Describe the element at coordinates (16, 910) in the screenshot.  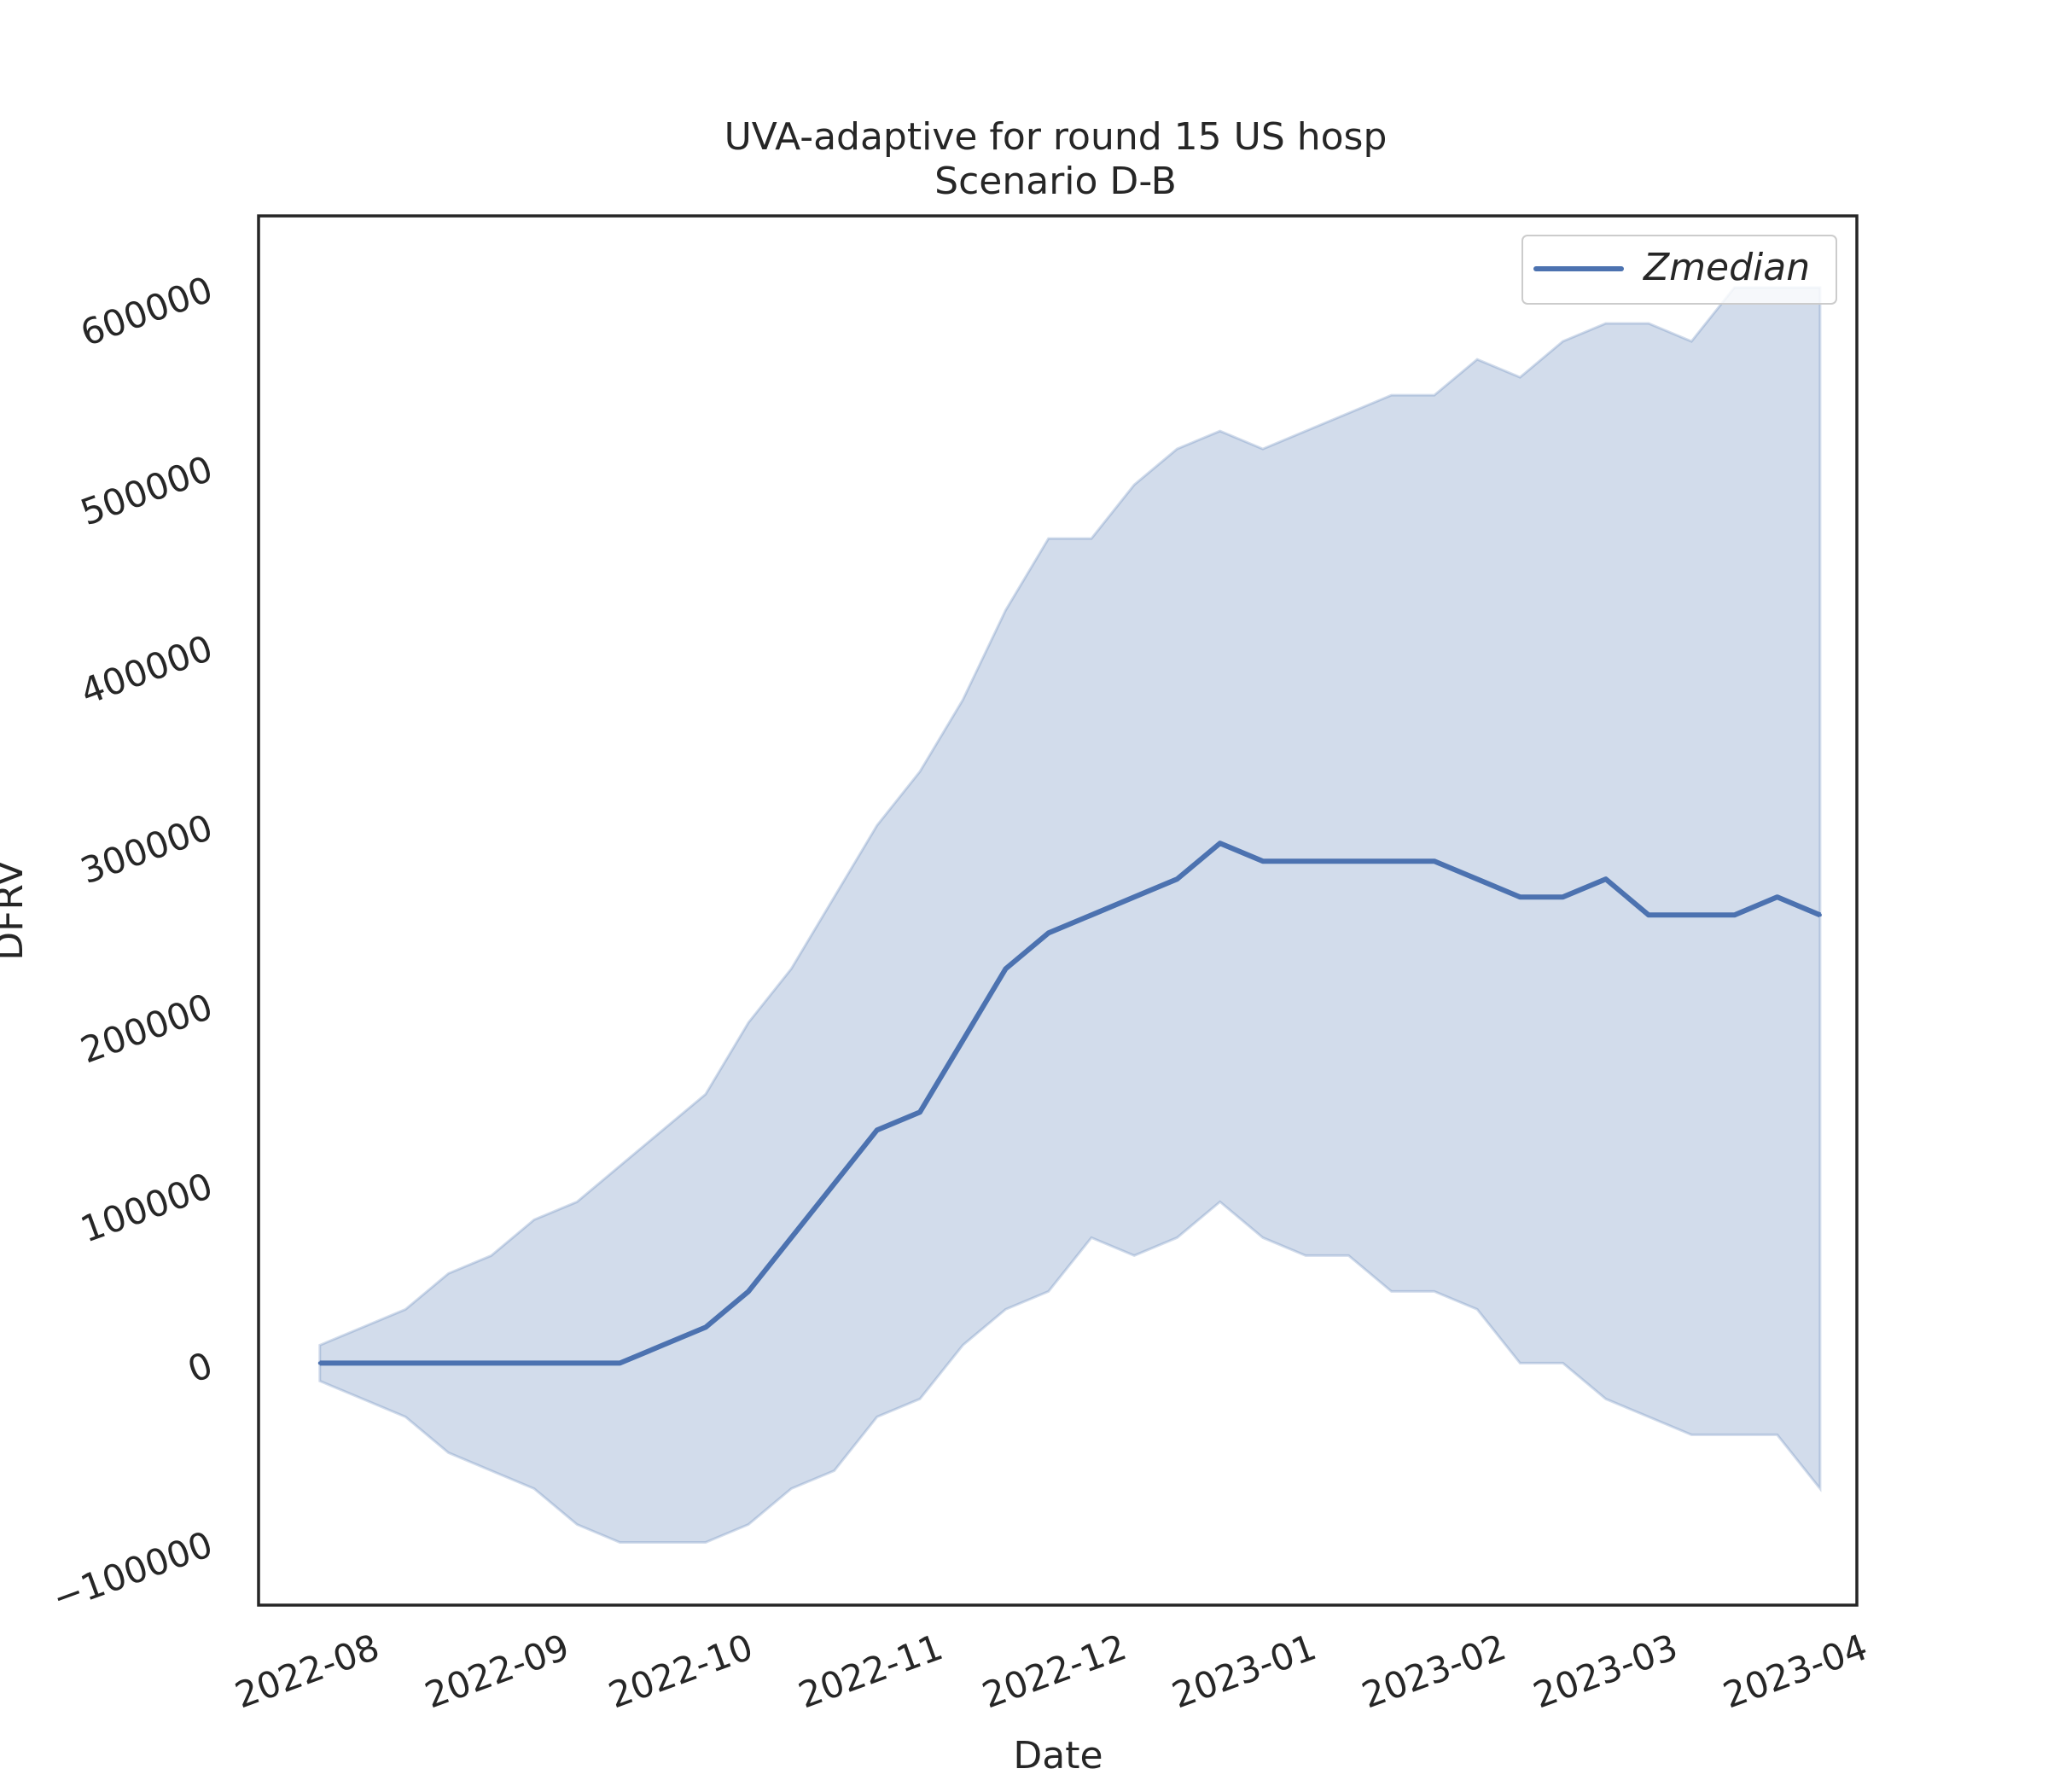
I see `y-axis-label: DFRV` at that location.